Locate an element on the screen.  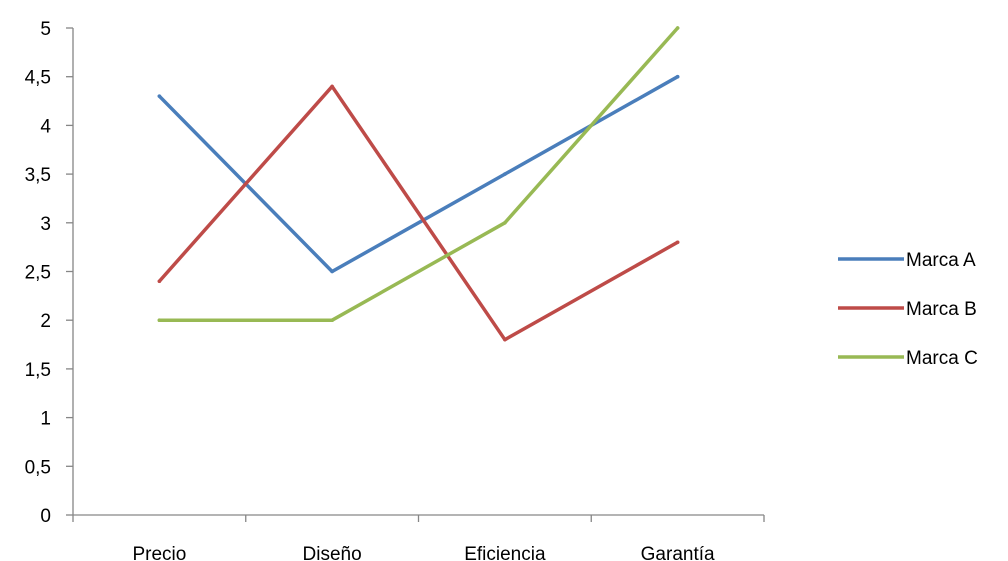
x-tick-label: Precio is located at coordinates (159, 552).